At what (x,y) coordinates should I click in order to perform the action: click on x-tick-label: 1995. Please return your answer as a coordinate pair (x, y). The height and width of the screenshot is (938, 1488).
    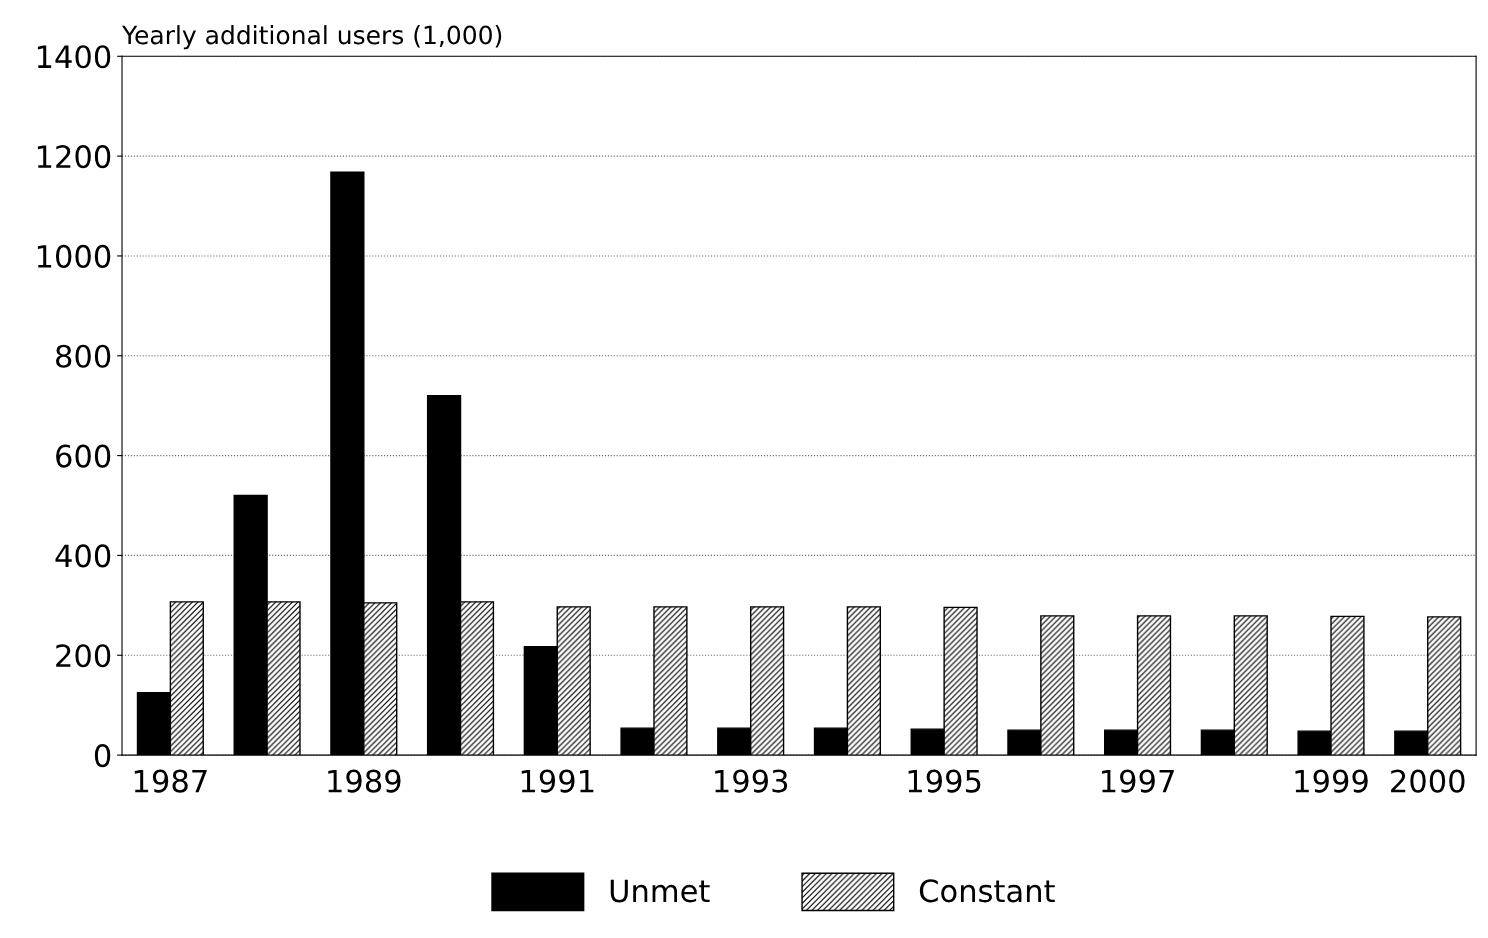
    Looking at the image, I should click on (944, 781).